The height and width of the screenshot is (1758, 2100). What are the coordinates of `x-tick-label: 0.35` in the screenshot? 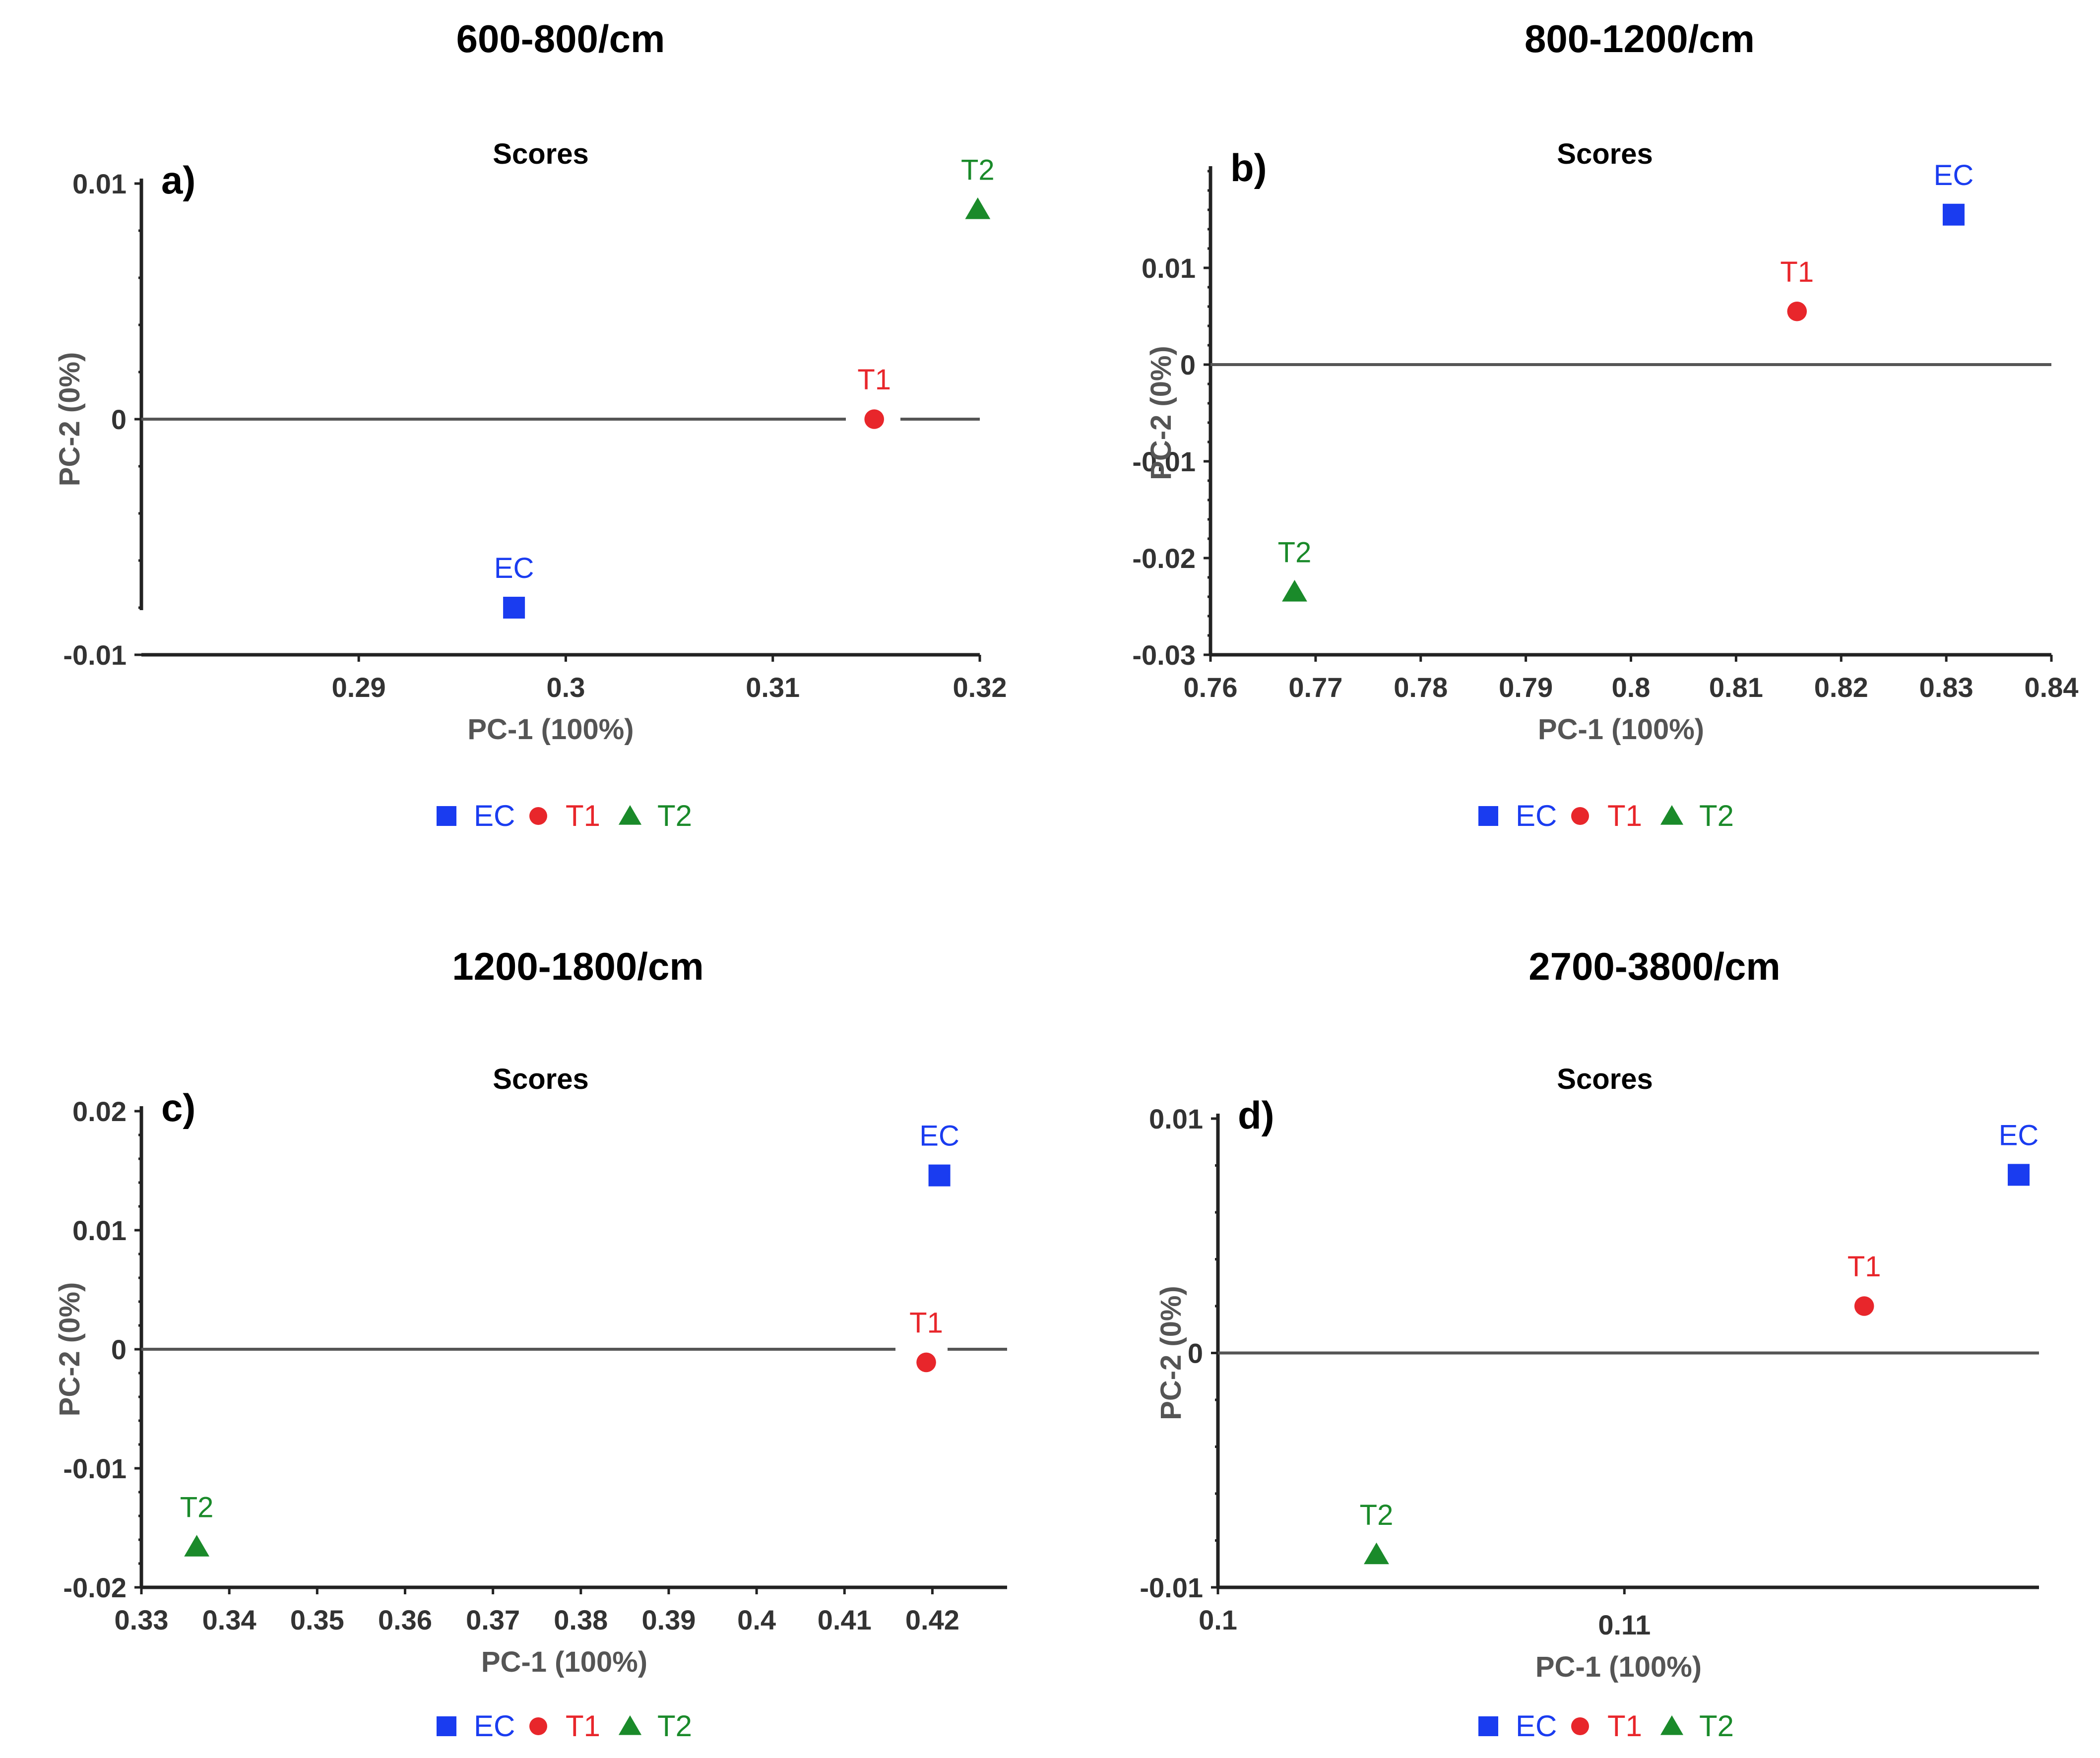 It's located at (317, 1619).